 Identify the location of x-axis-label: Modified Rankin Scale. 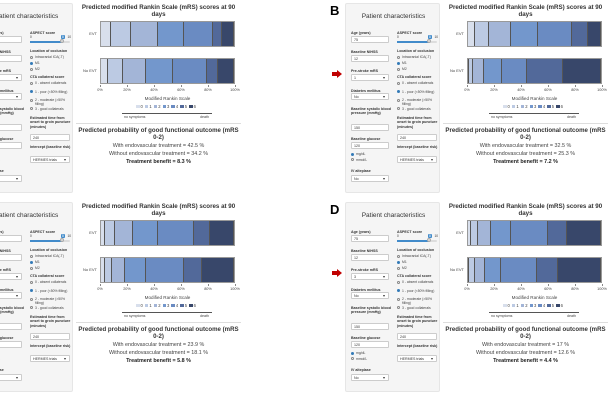
(167, 297).